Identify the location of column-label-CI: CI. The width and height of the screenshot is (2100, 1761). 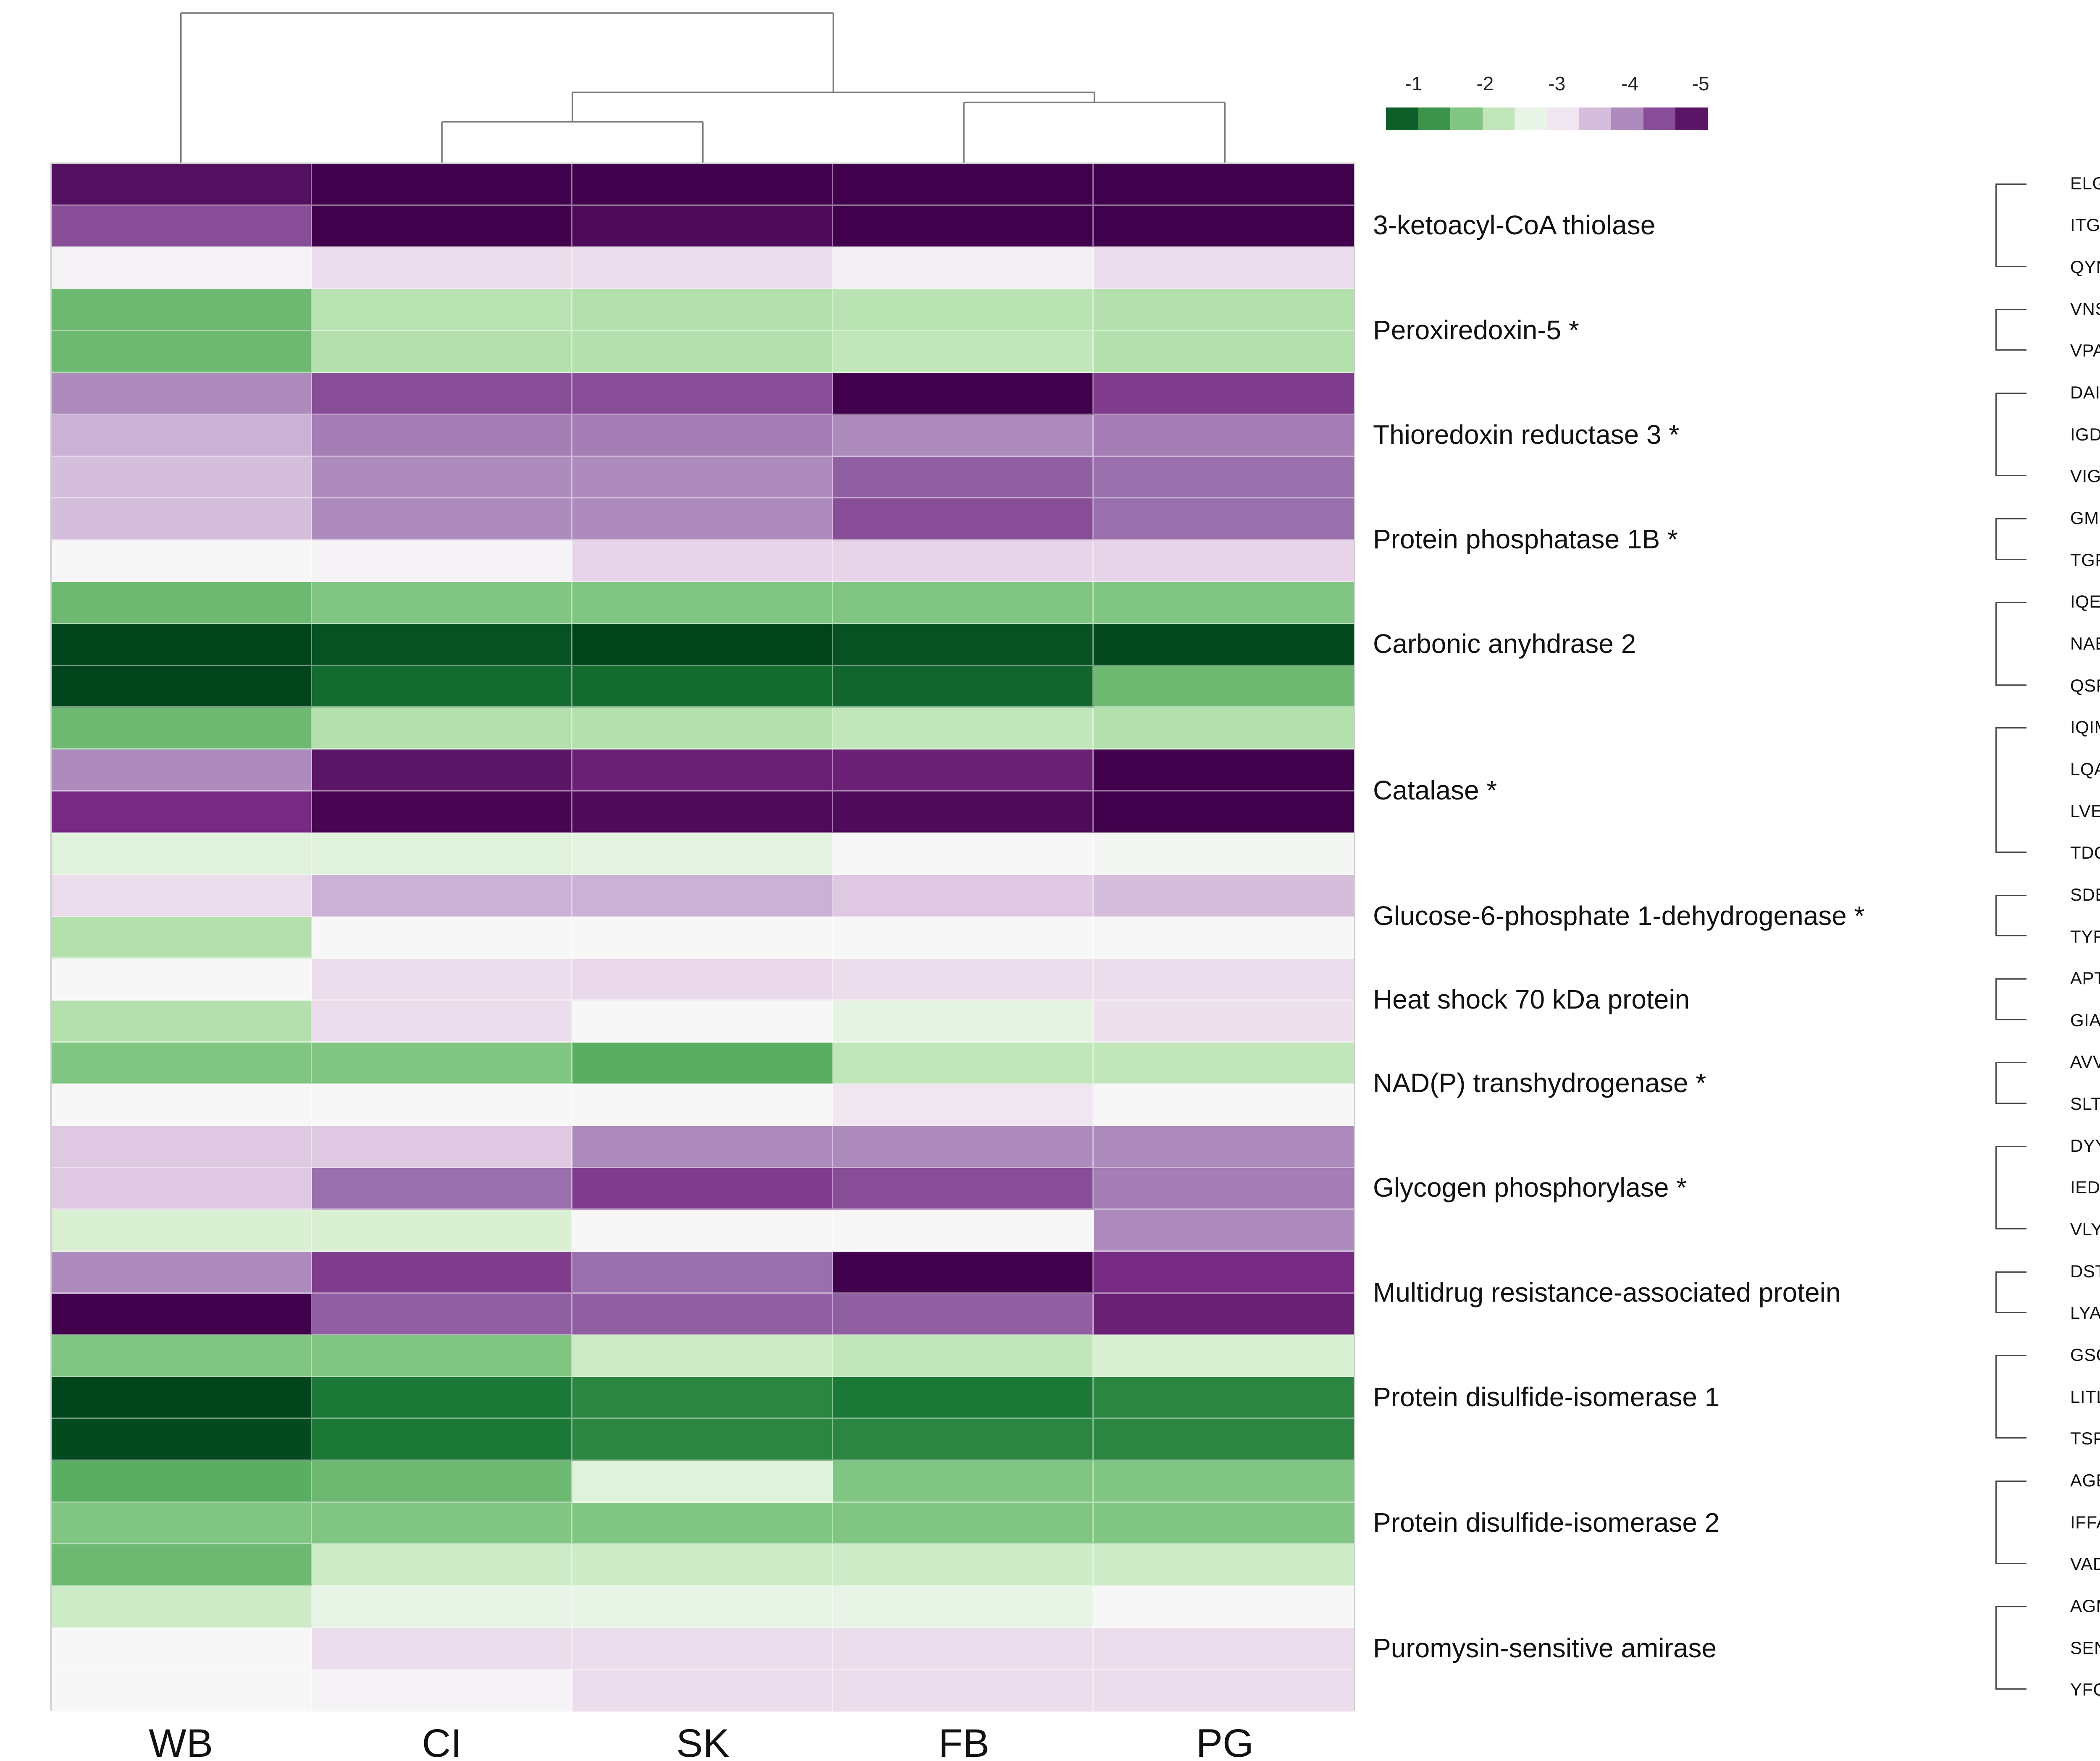
(442, 1741).